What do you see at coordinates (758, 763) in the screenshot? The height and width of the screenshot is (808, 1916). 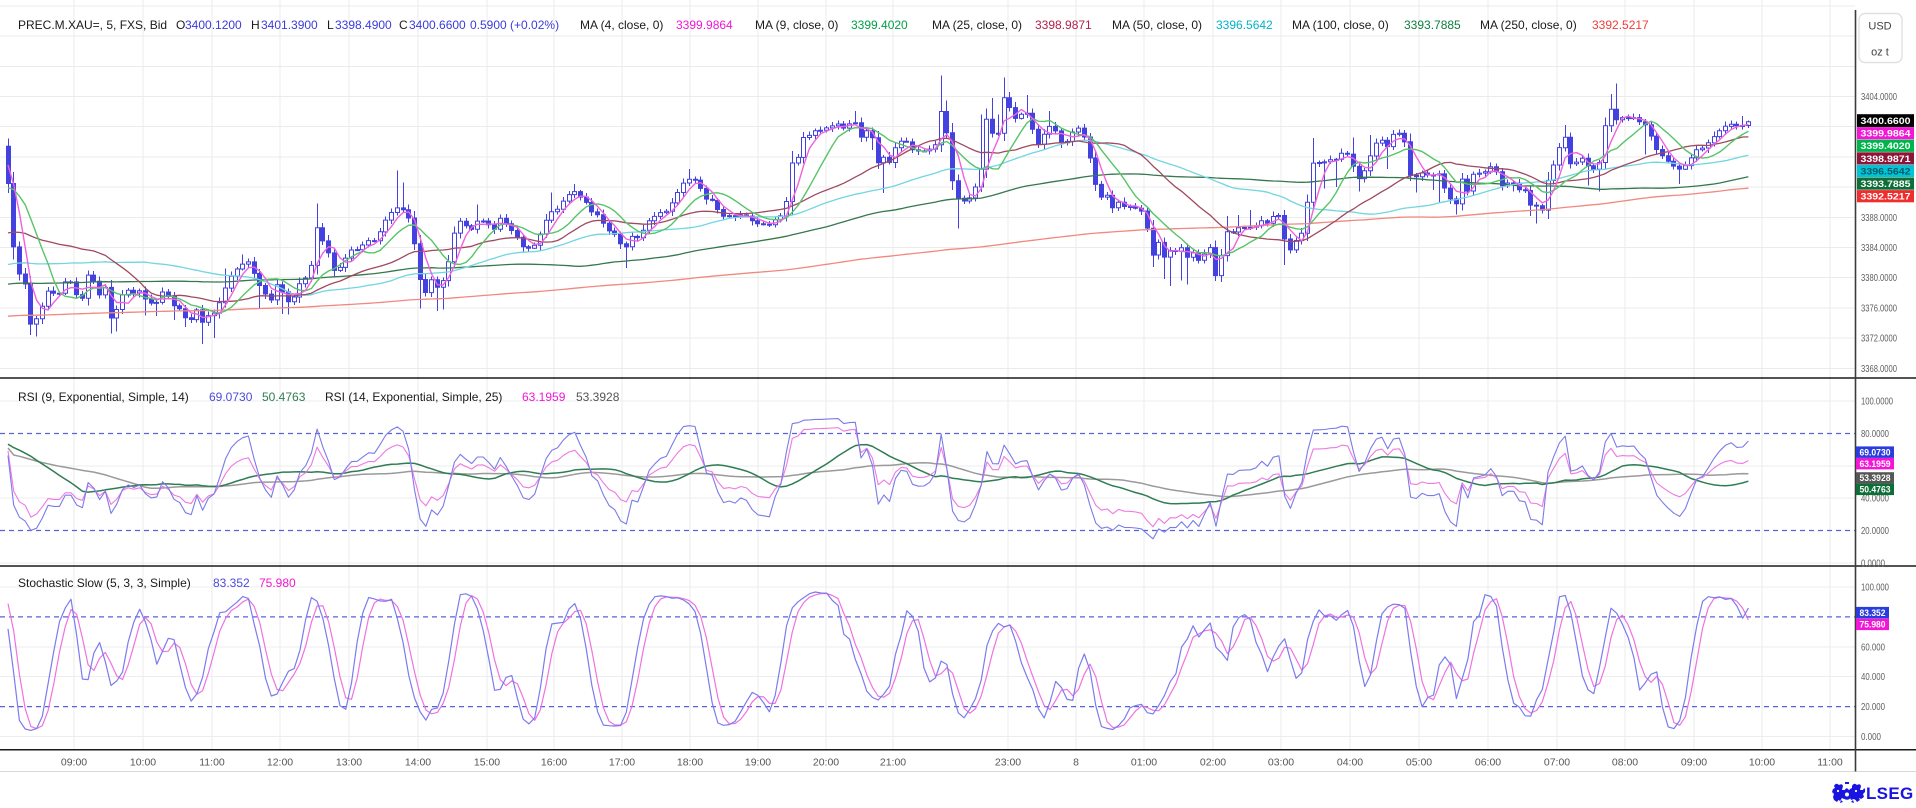 I see `svg-text: 19:00` at bounding box center [758, 763].